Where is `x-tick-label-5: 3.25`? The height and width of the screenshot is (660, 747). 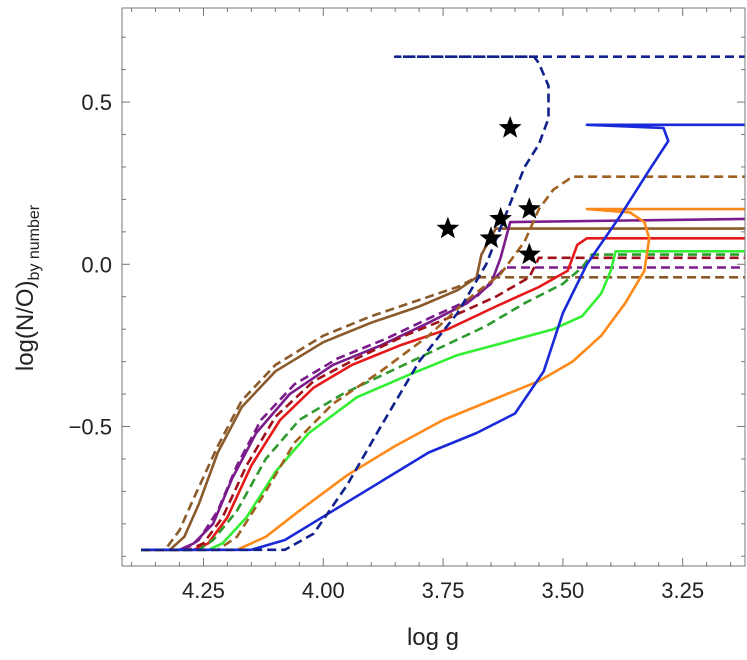
x-tick-label-5: 3.25 is located at coordinates (682, 590).